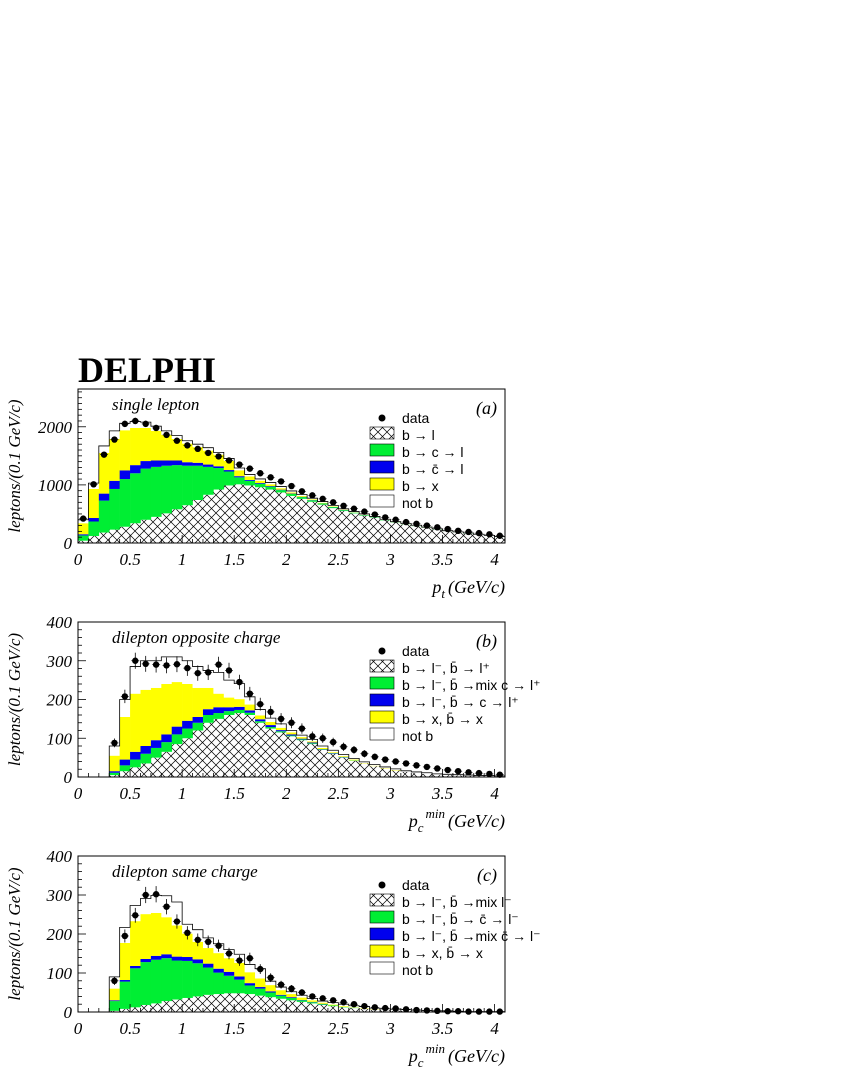 The width and height of the screenshot is (842, 1090). I want to click on bar-a-s3-b5, so click(135, 446).